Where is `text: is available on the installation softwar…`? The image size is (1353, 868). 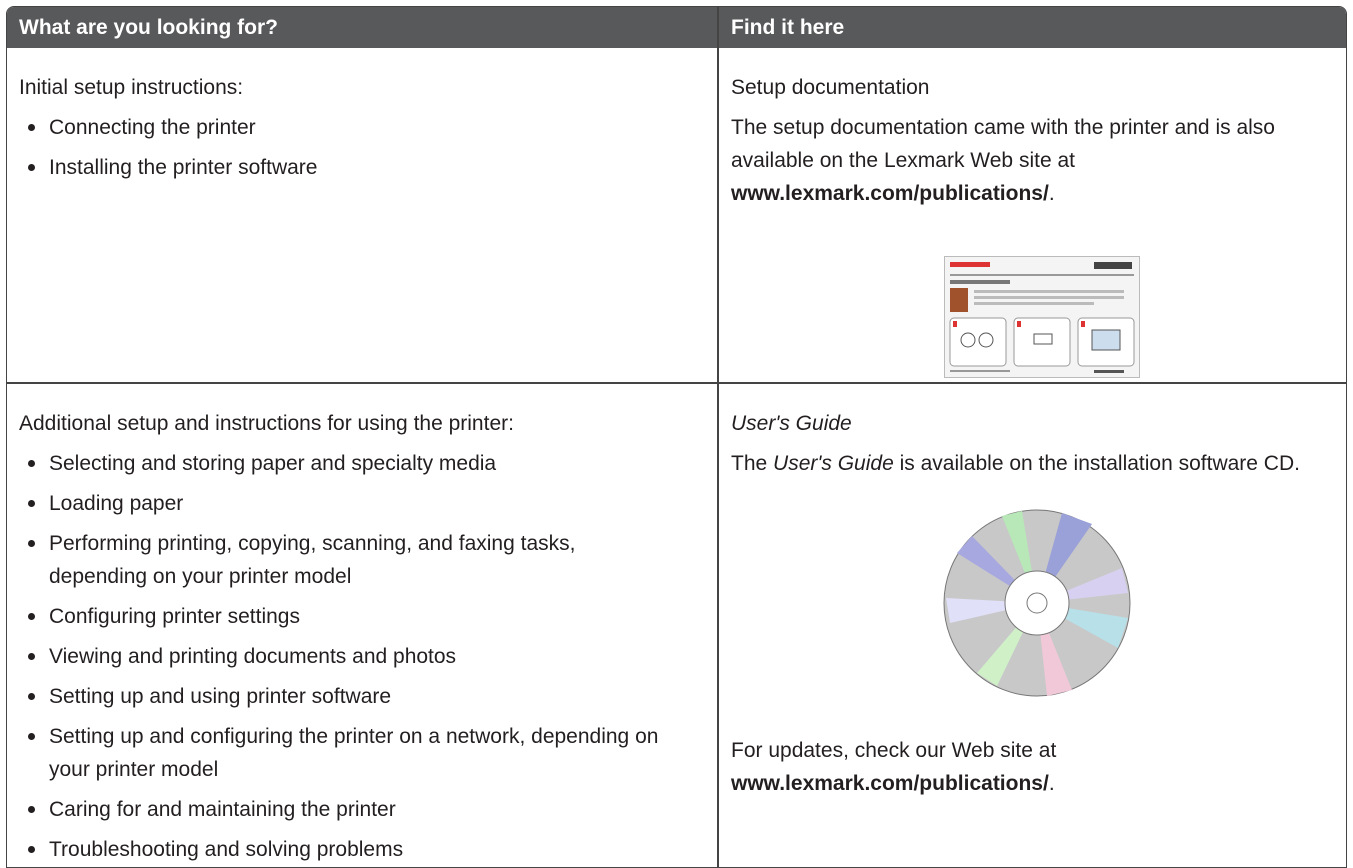 text: is available on the installation softwar… is located at coordinates (1096, 463).